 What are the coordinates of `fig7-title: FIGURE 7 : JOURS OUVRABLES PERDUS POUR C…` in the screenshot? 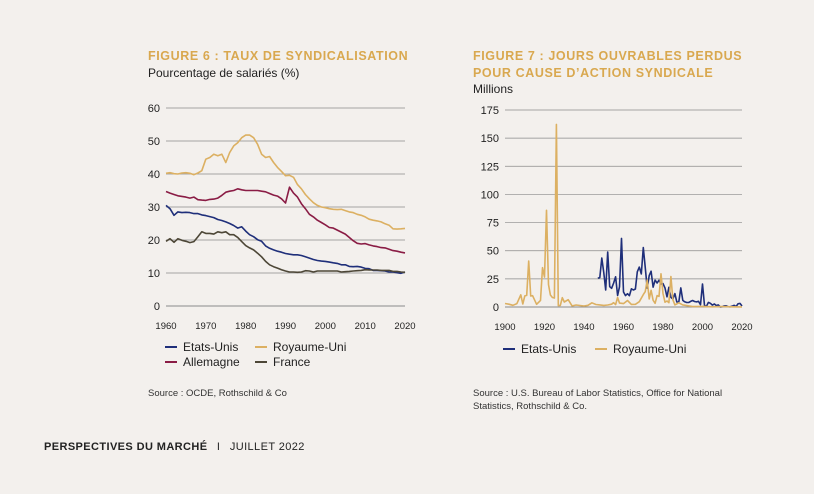 It's located at (607, 65).